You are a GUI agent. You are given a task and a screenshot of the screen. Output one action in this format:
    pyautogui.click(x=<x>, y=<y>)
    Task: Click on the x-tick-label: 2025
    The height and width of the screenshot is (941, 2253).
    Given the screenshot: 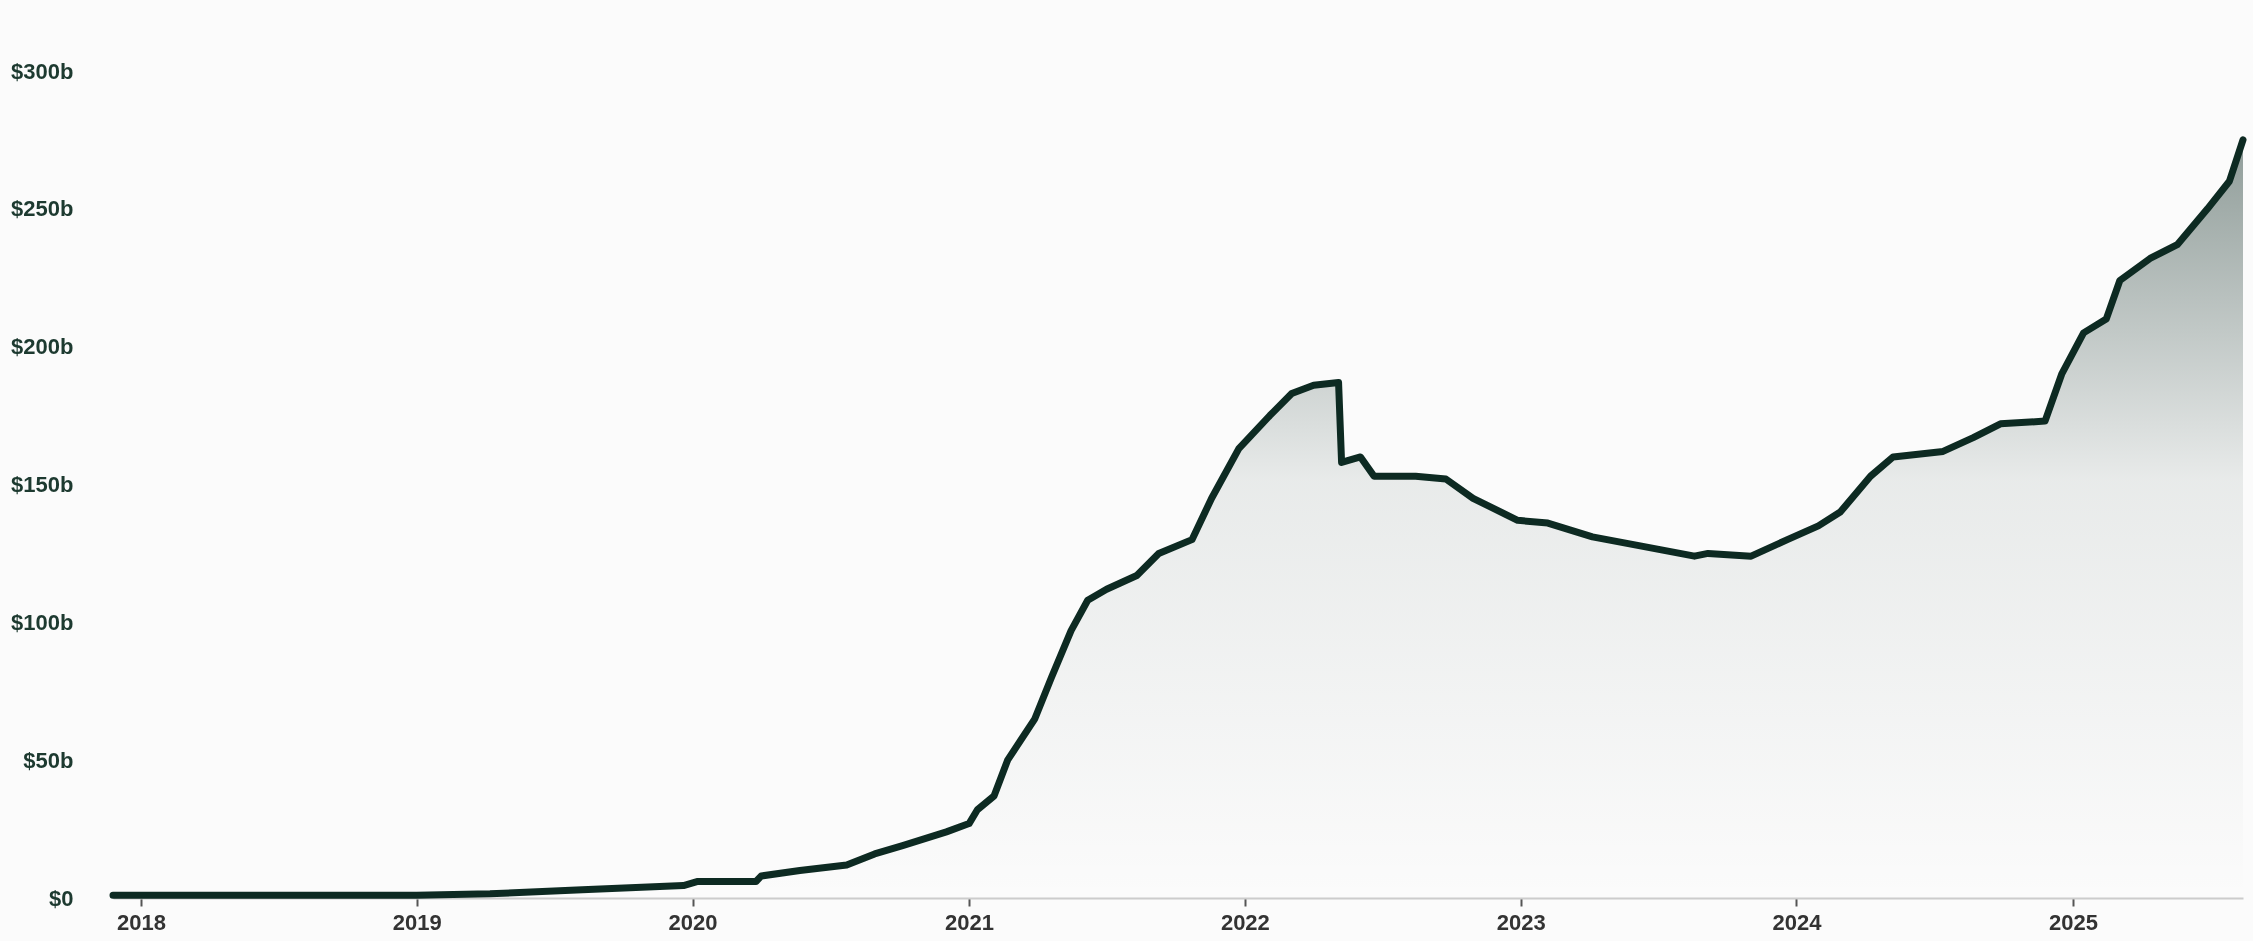 What is the action you would take?
    pyautogui.click(x=2073, y=922)
    